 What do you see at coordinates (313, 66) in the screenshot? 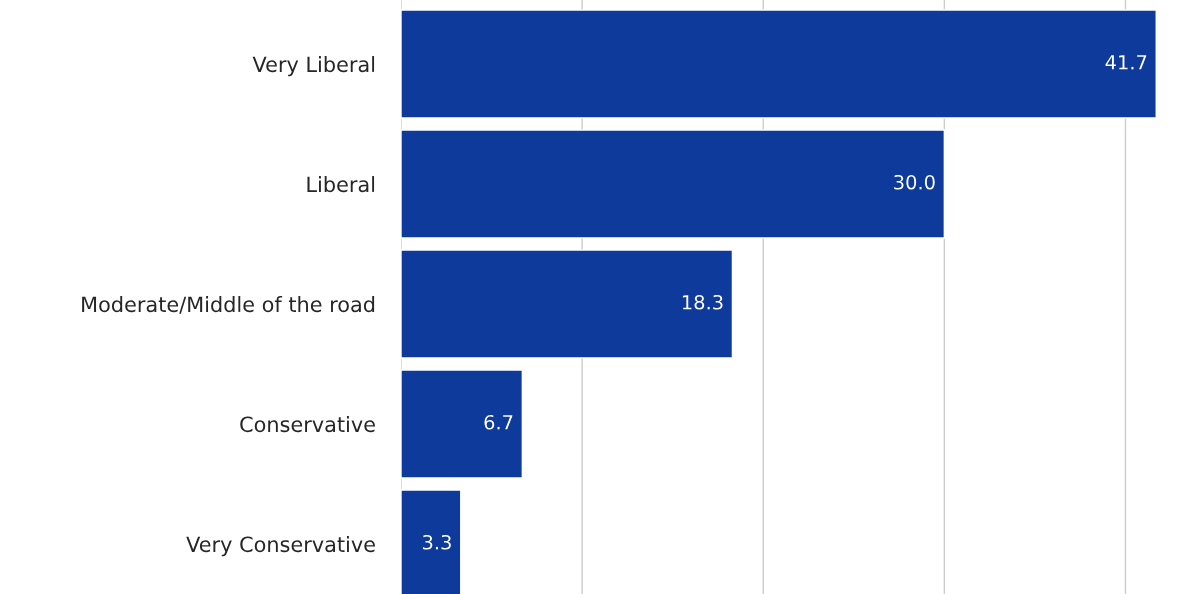
I see `y-tick-label: Very Liberal` at bounding box center [313, 66].